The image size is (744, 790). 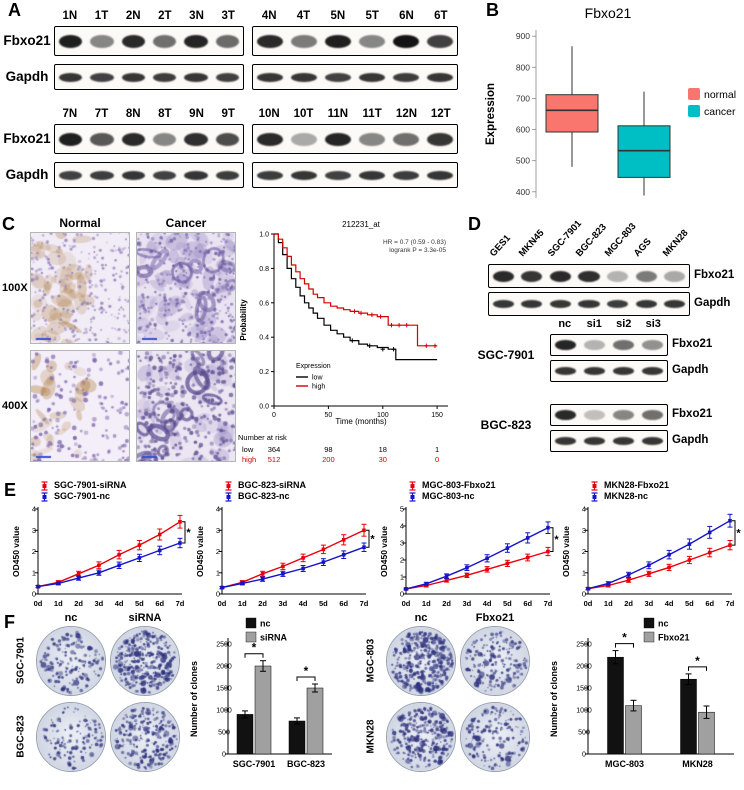 I want to click on y-tick: 1, so click(x=402, y=577).